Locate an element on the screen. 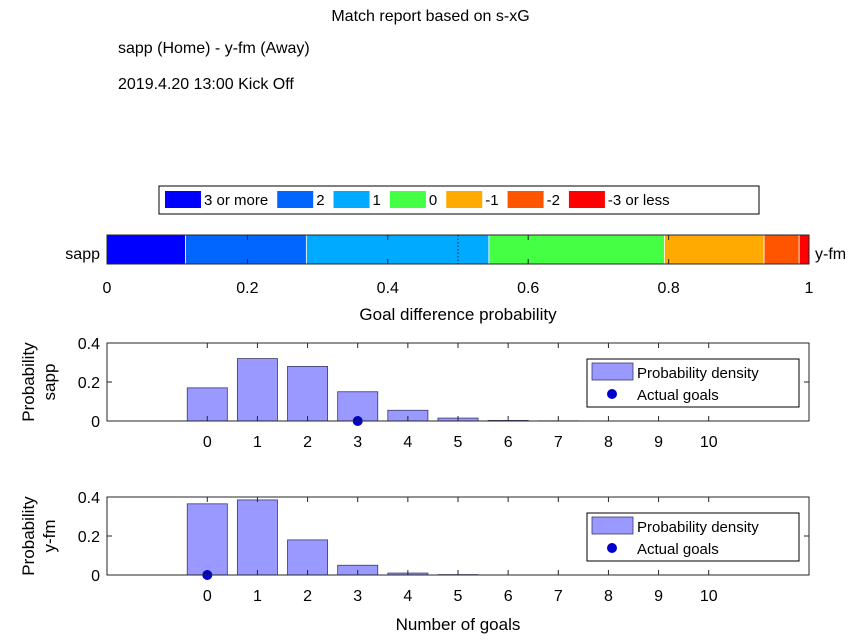 This screenshot has width=861, height=642. panel1-y-tick-label-1: 0.2 is located at coordinates (89, 383).